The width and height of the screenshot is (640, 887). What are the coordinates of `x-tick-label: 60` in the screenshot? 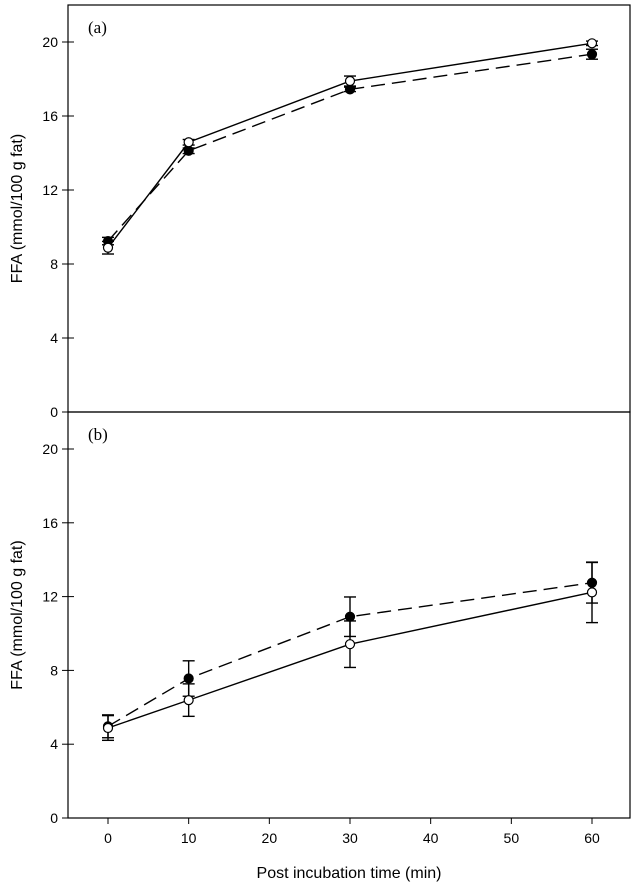 It's located at (592, 838).